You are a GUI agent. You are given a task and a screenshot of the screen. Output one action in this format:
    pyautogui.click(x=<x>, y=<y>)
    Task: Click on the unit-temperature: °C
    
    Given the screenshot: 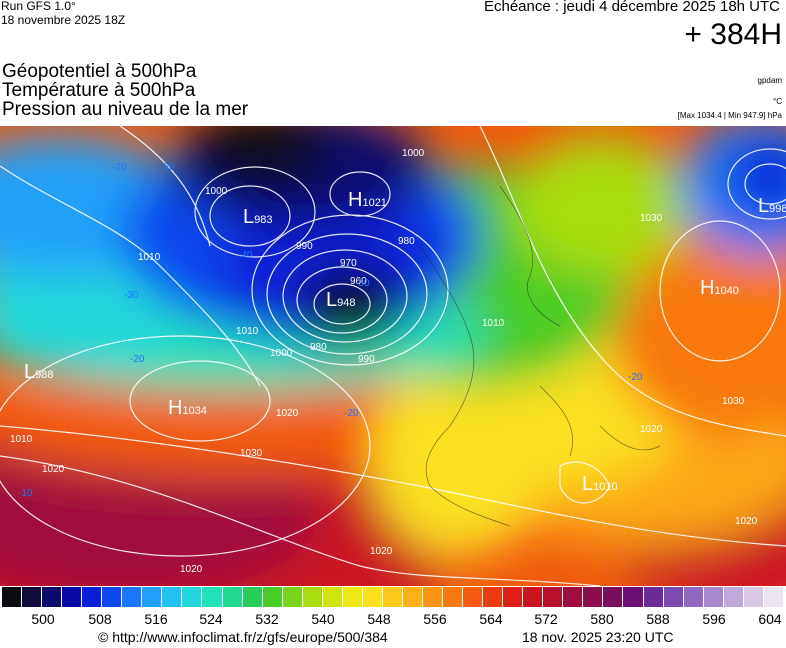 What is the action you would take?
    pyautogui.click(x=777, y=101)
    